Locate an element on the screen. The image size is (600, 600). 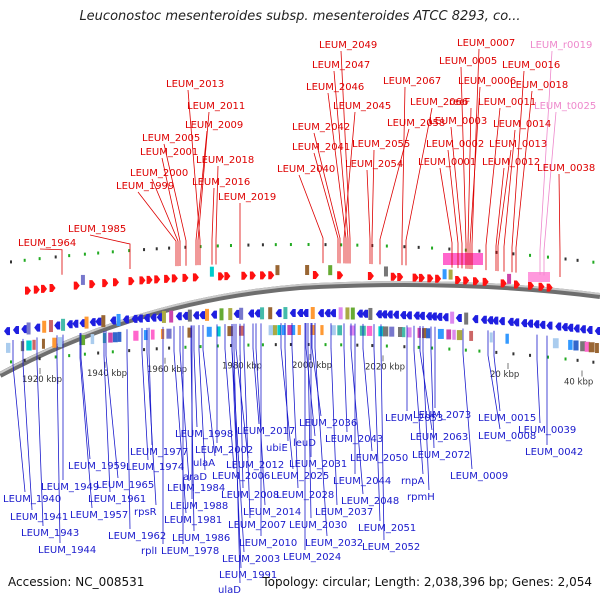
gene-label: LEUM_1985 is located at coordinates (97, 229).